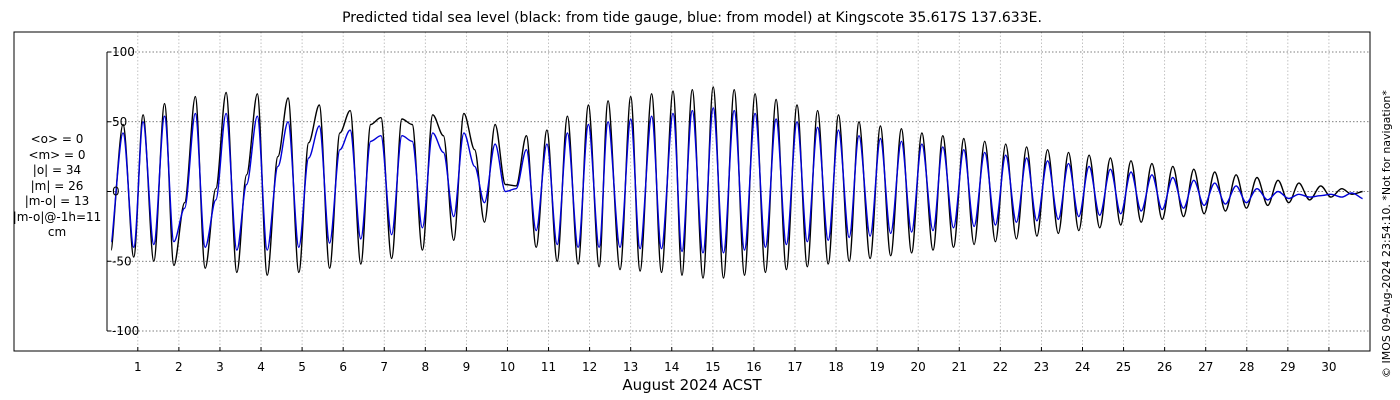 The width and height of the screenshot is (1400, 400). I want to click on y-tick-label: 50, so click(119, 122).